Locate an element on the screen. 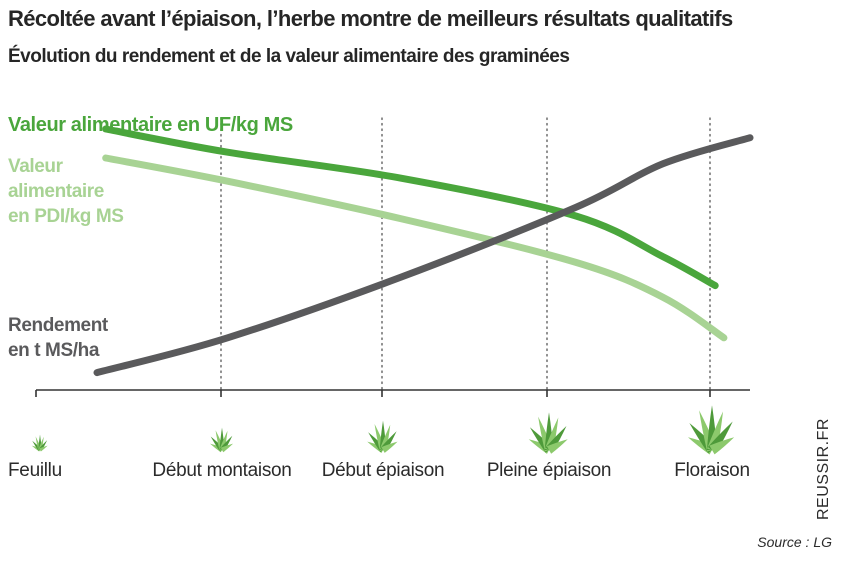  stage-icons is located at coordinates (383, 430).